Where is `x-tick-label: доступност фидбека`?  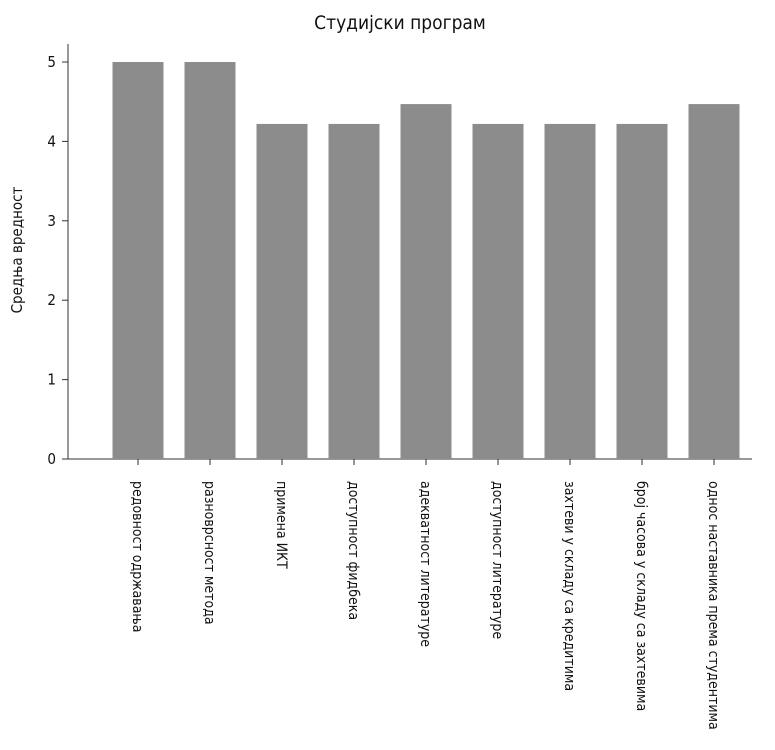 x-tick-label: доступност фидбека is located at coordinates (353, 550).